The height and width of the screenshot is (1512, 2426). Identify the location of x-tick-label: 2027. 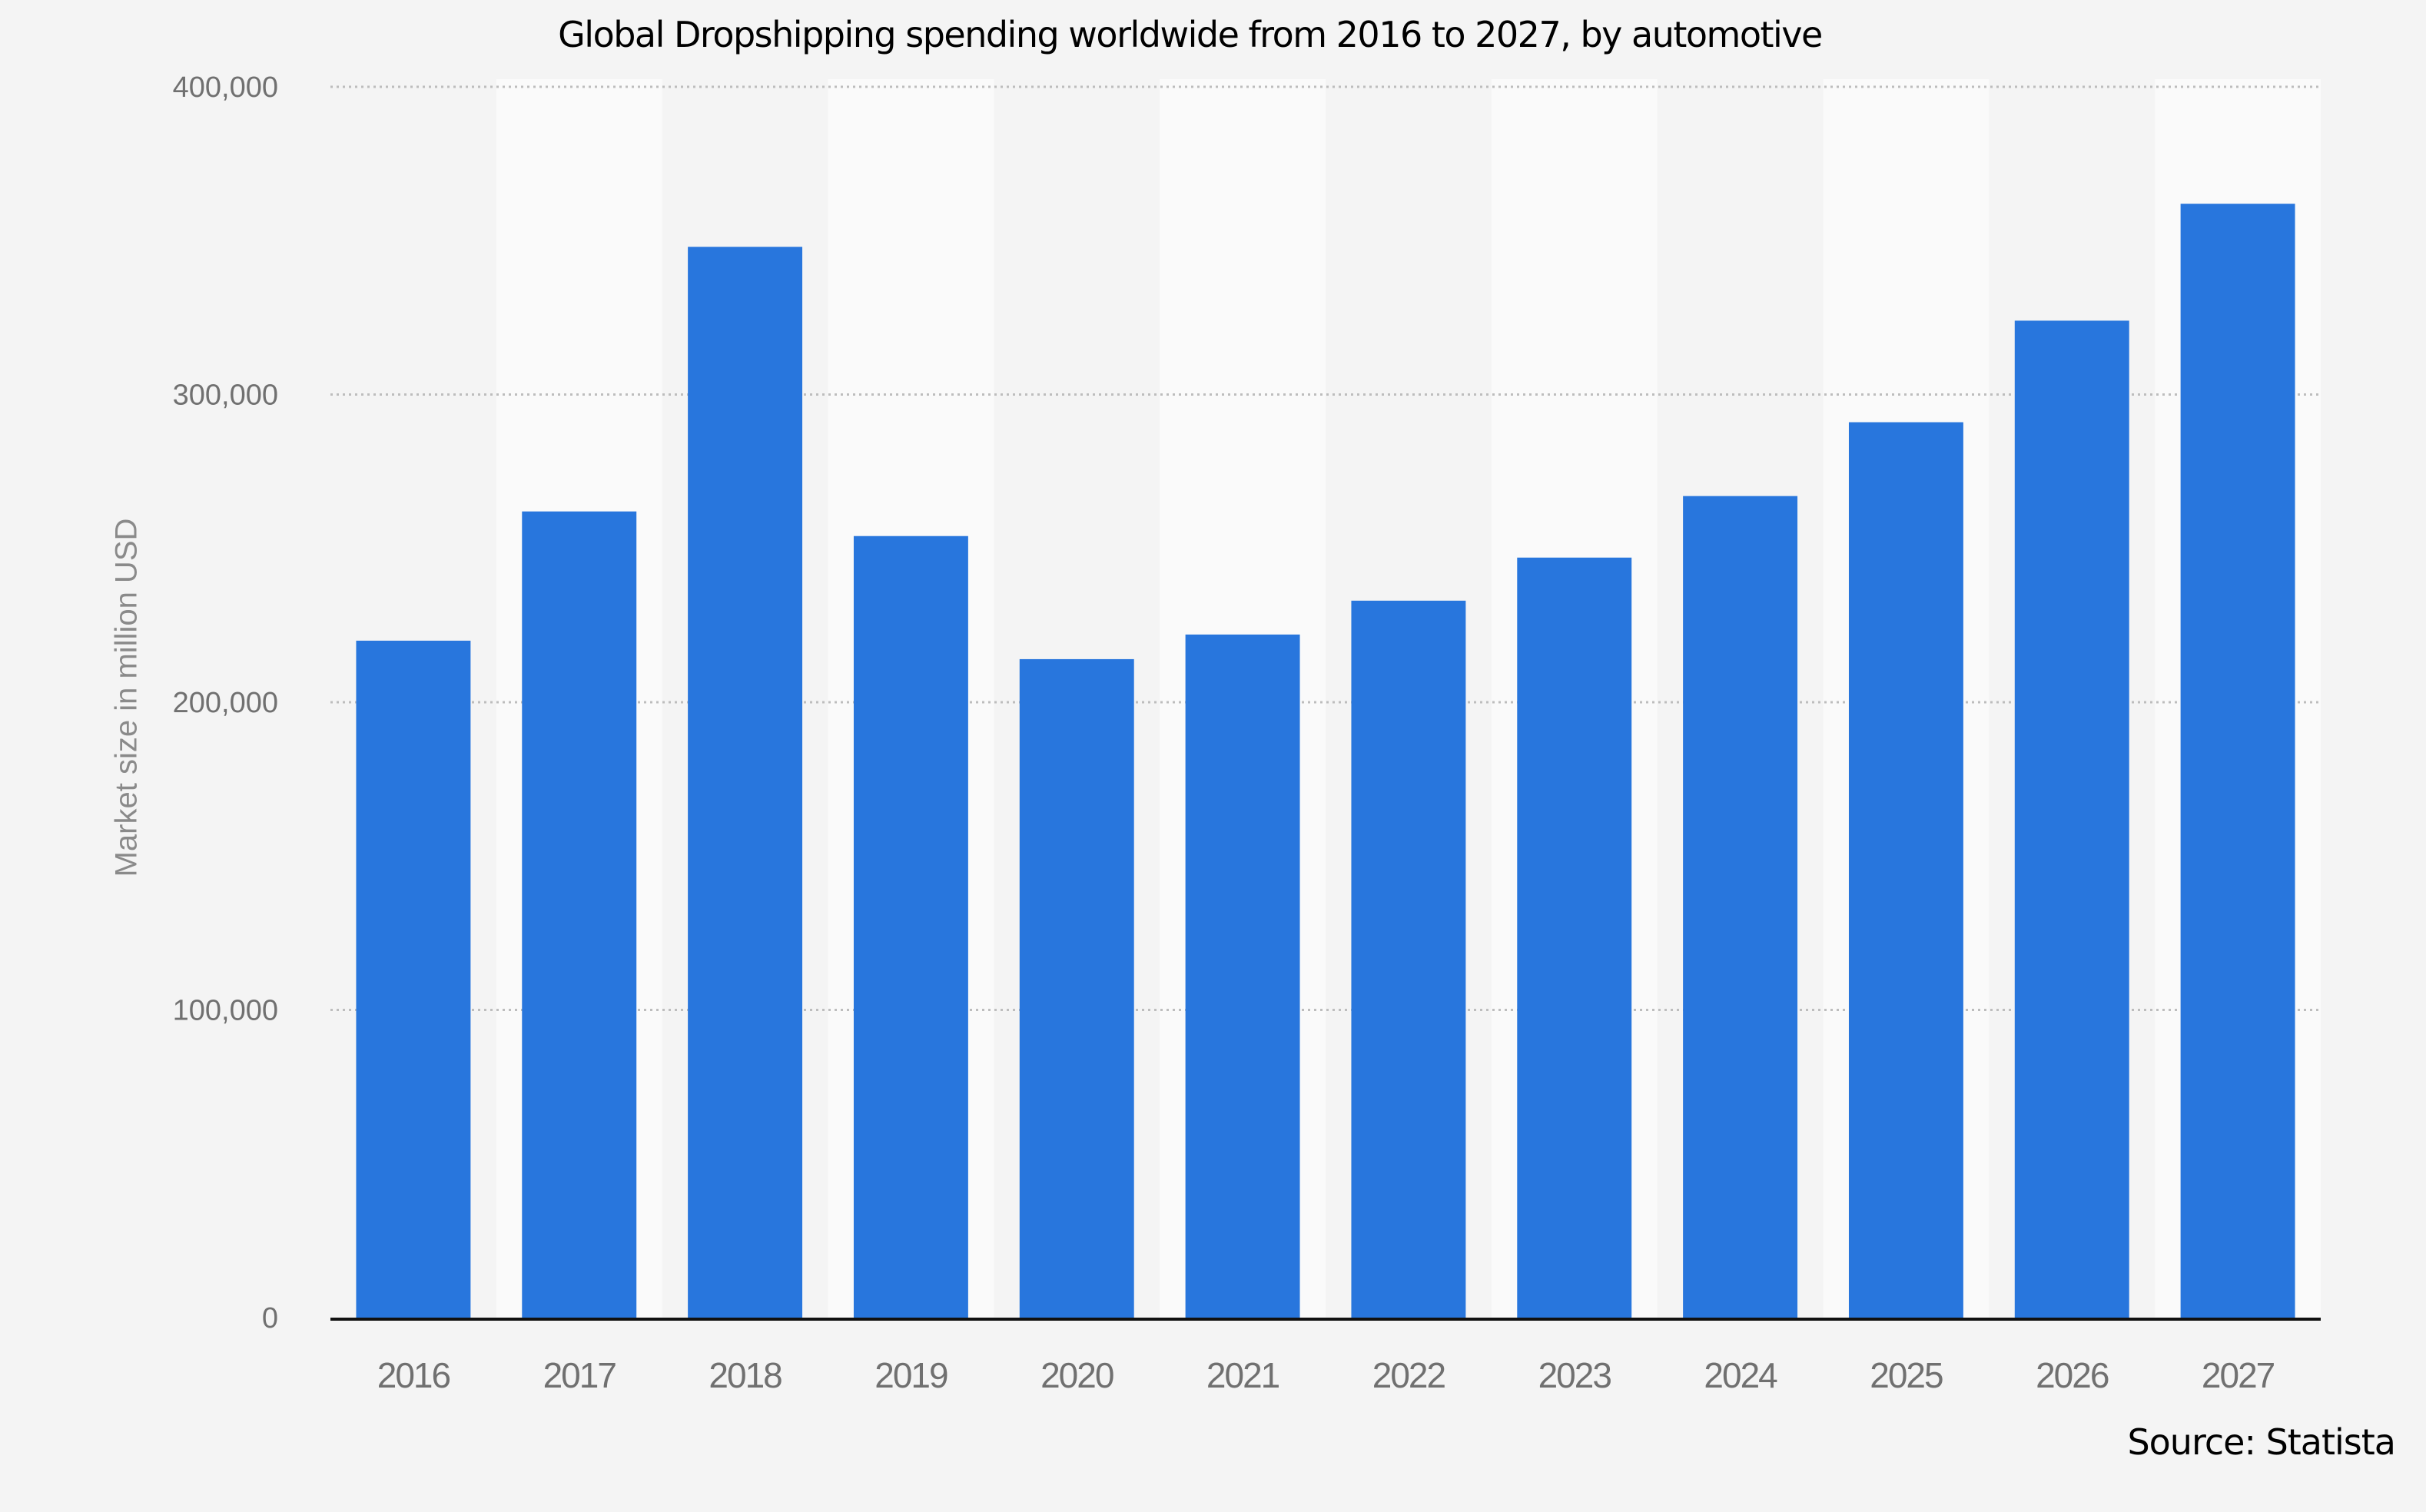
(2238, 1375).